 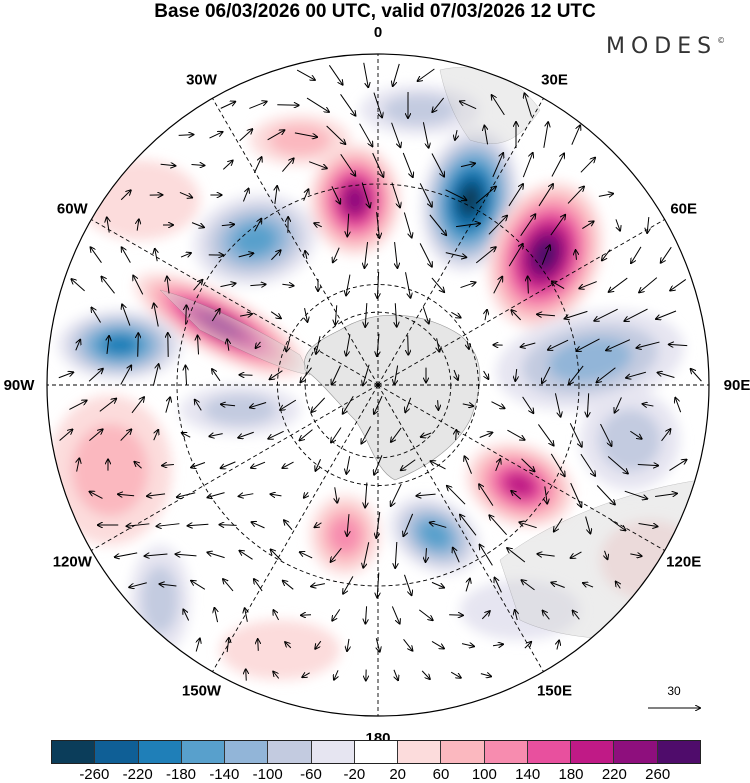 I want to click on reference-vector: 30, so click(x=674, y=696).